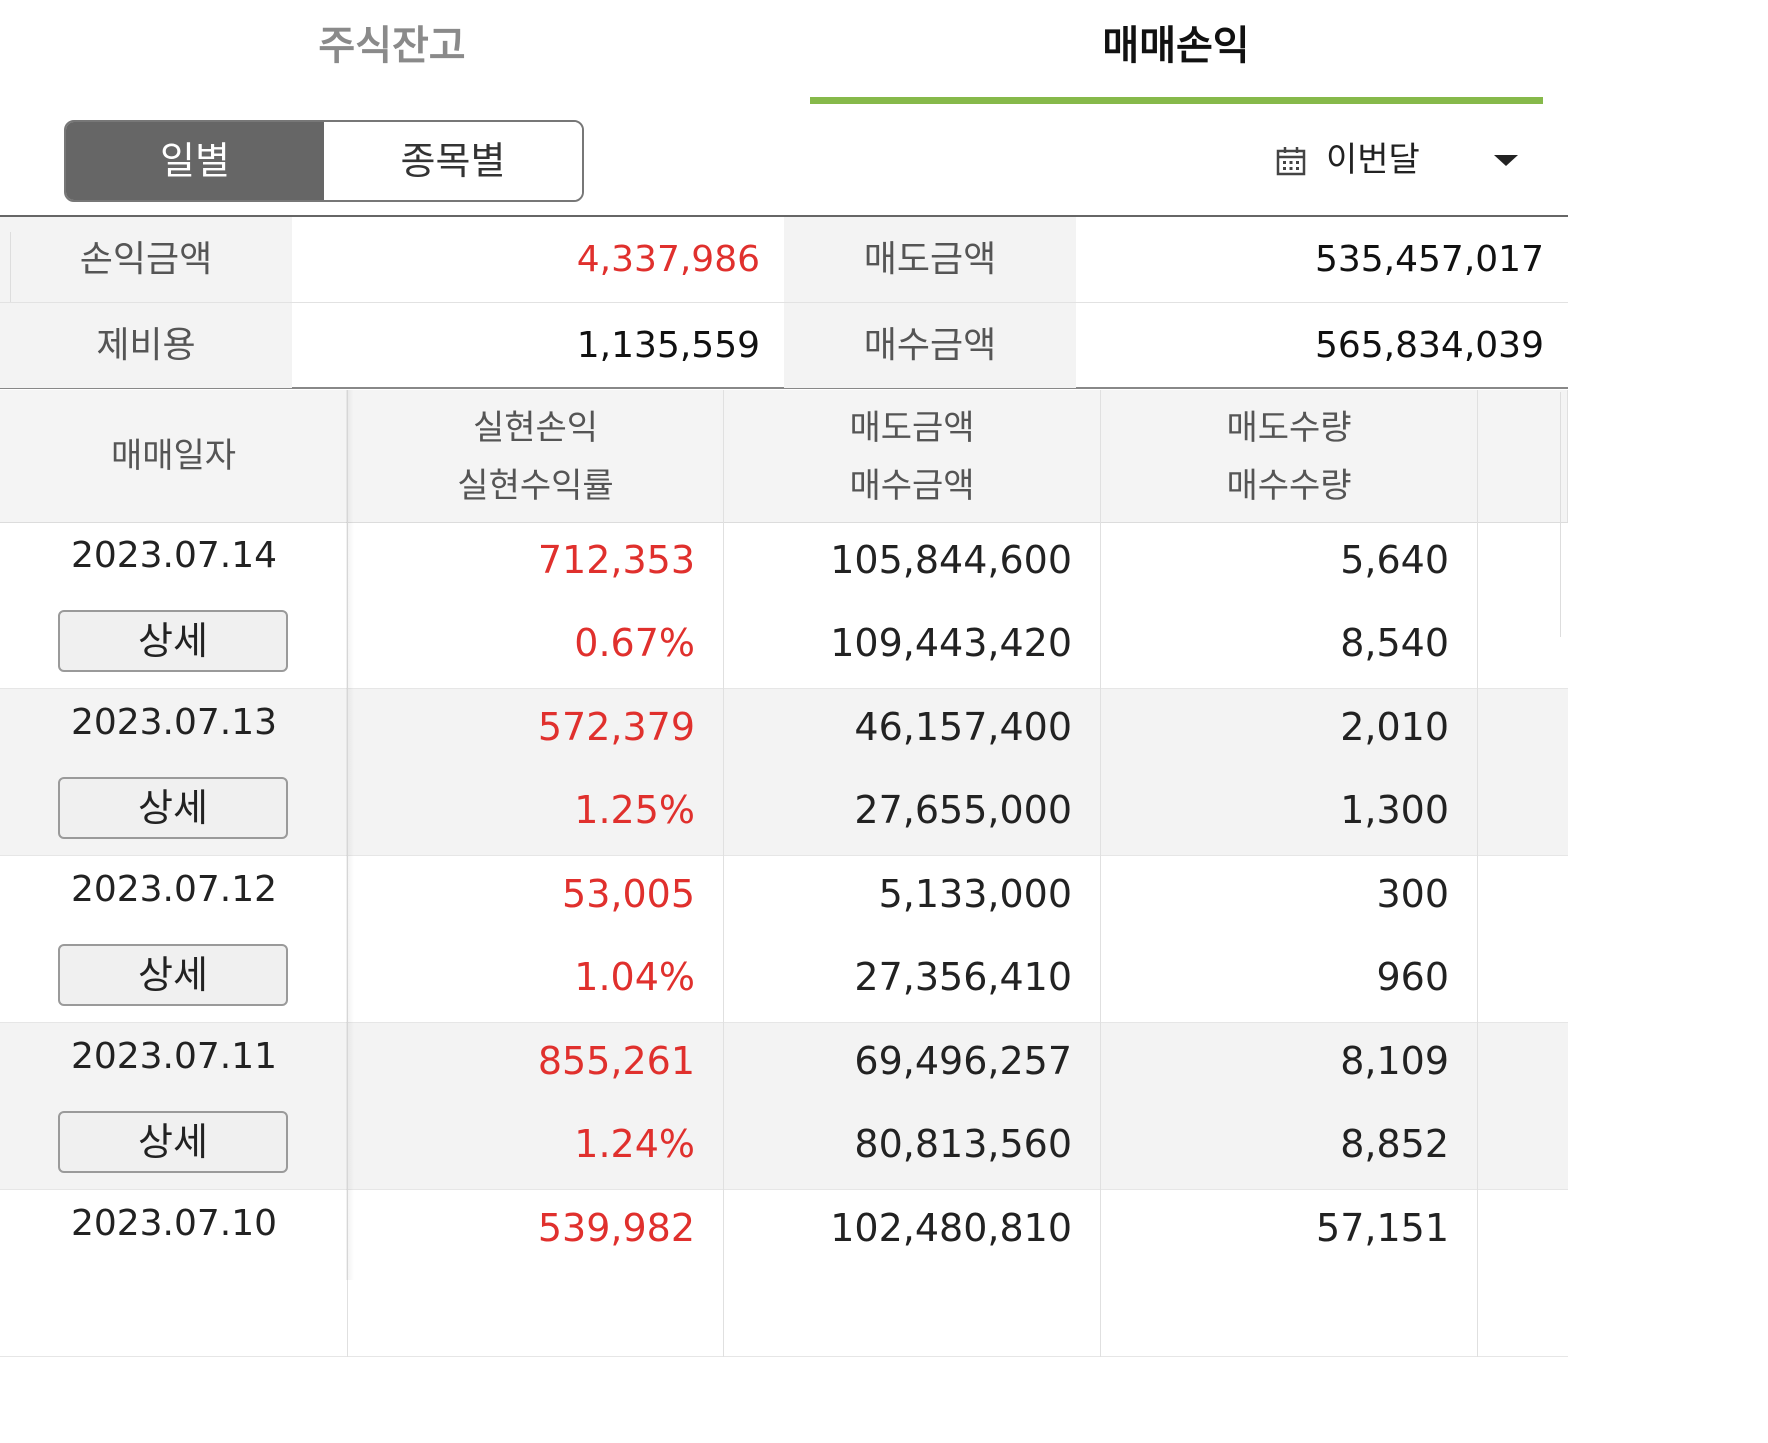 The image size is (1768, 1443). What do you see at coordinates (536, 456) in the screenshot?
I see `header-realized: 실현손익 실현수익률` at bounding box center [536, 456].